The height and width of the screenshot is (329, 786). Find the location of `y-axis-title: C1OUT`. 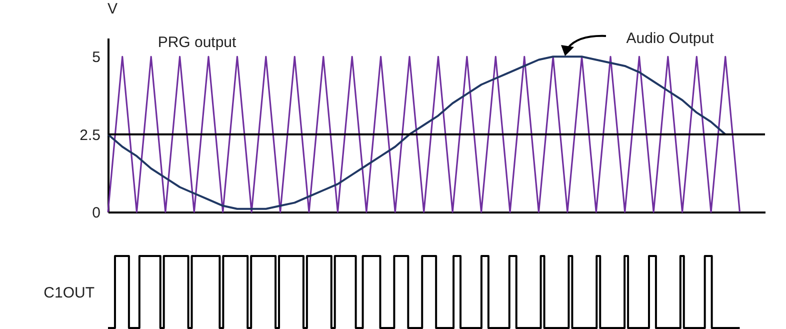

y-axis-title: C1OUT is located at coordinates (69, 293).